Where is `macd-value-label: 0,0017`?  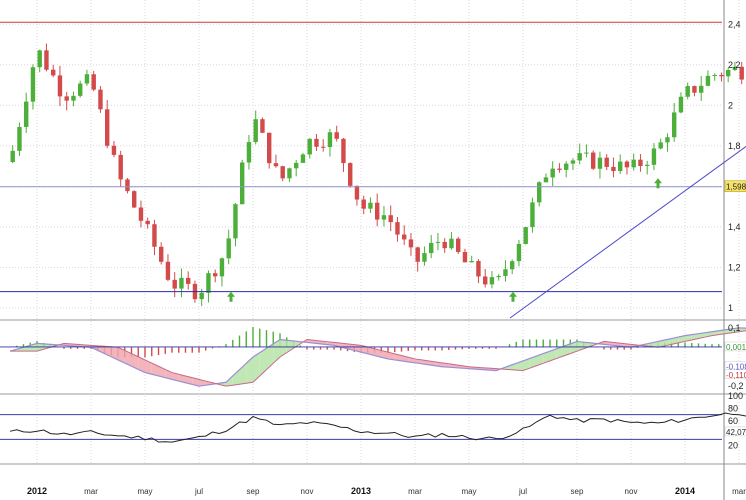
macd-value-label: 0,0017 is located at coordinates (736, 347).